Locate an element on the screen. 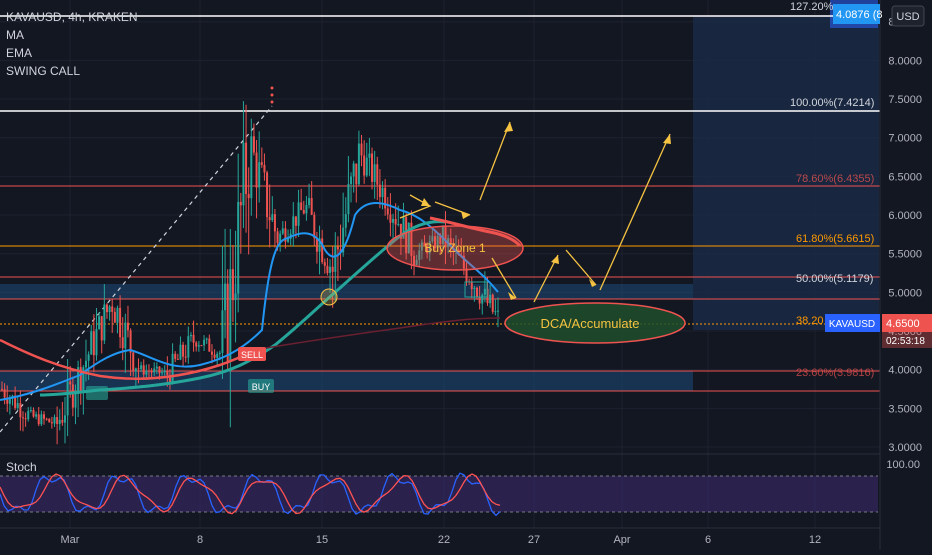 Image resolution: width=932 pixels, height=555 pixels. swing-circle is located at coordinates (329, 297).